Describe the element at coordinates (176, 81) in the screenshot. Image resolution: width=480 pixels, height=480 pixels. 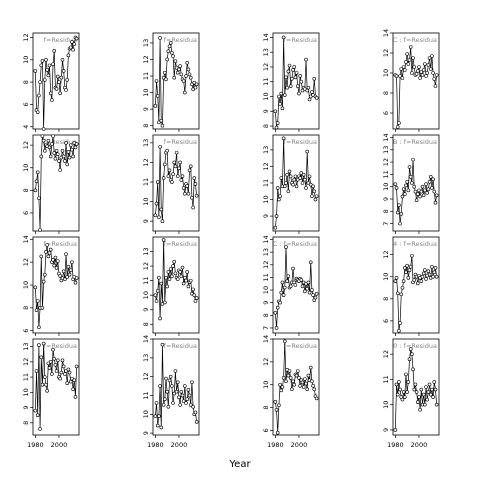
I see `series-line` at that location.